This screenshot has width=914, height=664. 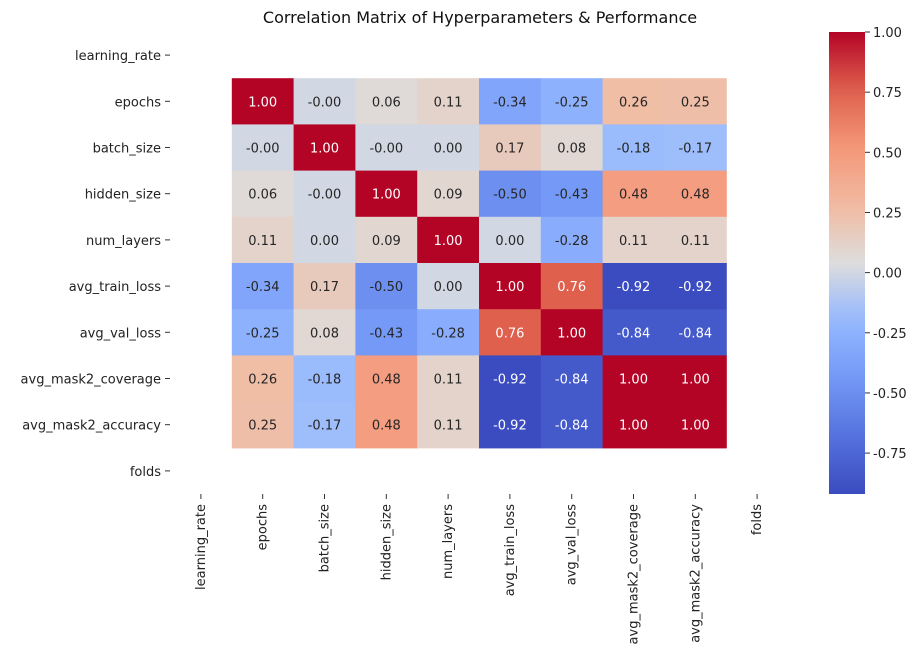 What do you see at coordinates (118, 56) in the screenshot?
I see `y-tick-label: learning_rate` at bounding box center [118, 56].